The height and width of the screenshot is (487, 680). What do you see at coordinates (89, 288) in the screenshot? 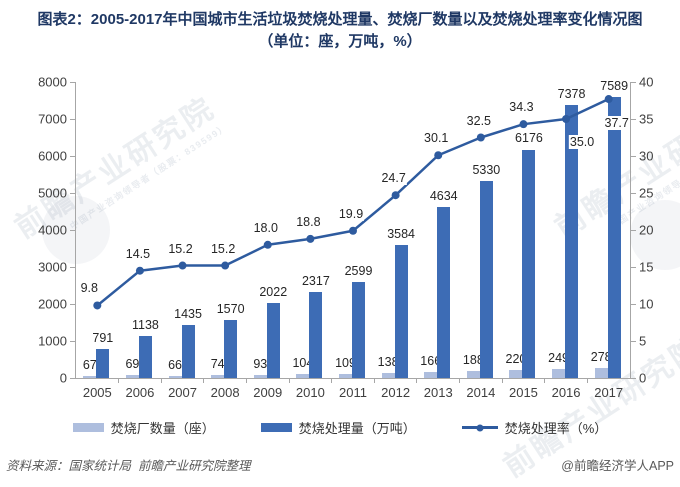
I see `line-point-label: 9.8` at bounding box center [89, 288].